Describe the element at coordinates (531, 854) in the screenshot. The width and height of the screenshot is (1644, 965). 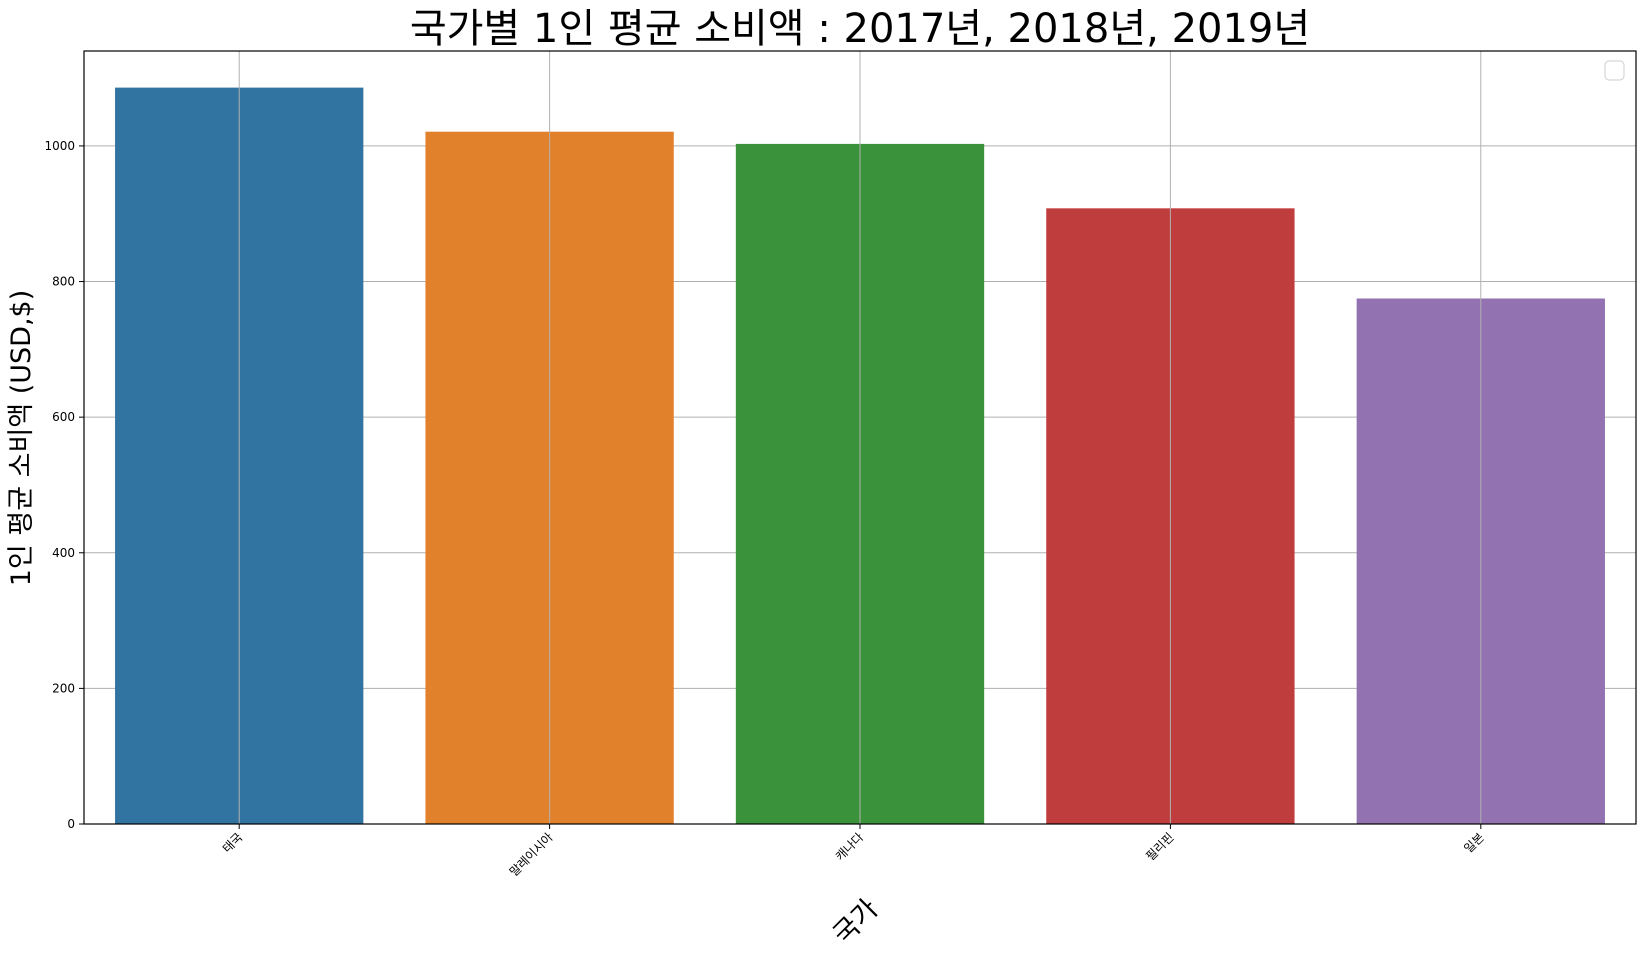
I see `x-tick-label: 말레이시아` at that location.